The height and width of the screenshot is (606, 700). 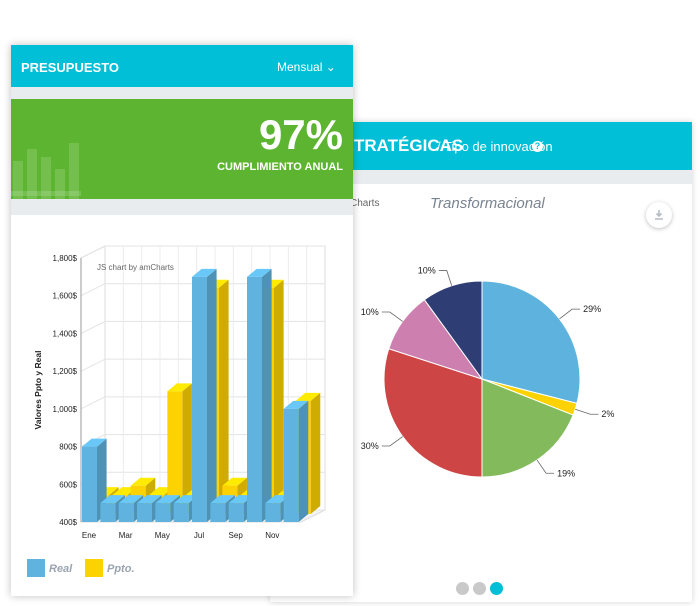 I want to click on pie-slice-label: 2%, so click(x=607, y=414).